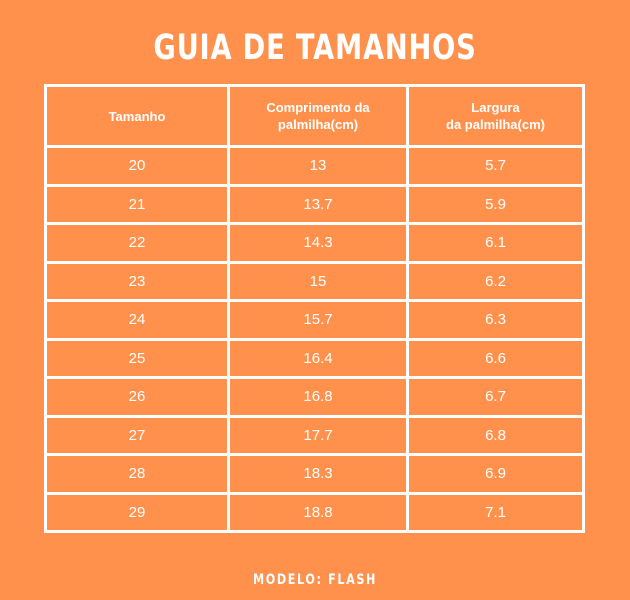 Image resolution: width=630 pixels, height=600 pixels. I want to click on size-cell: 21, so click(137, 204).